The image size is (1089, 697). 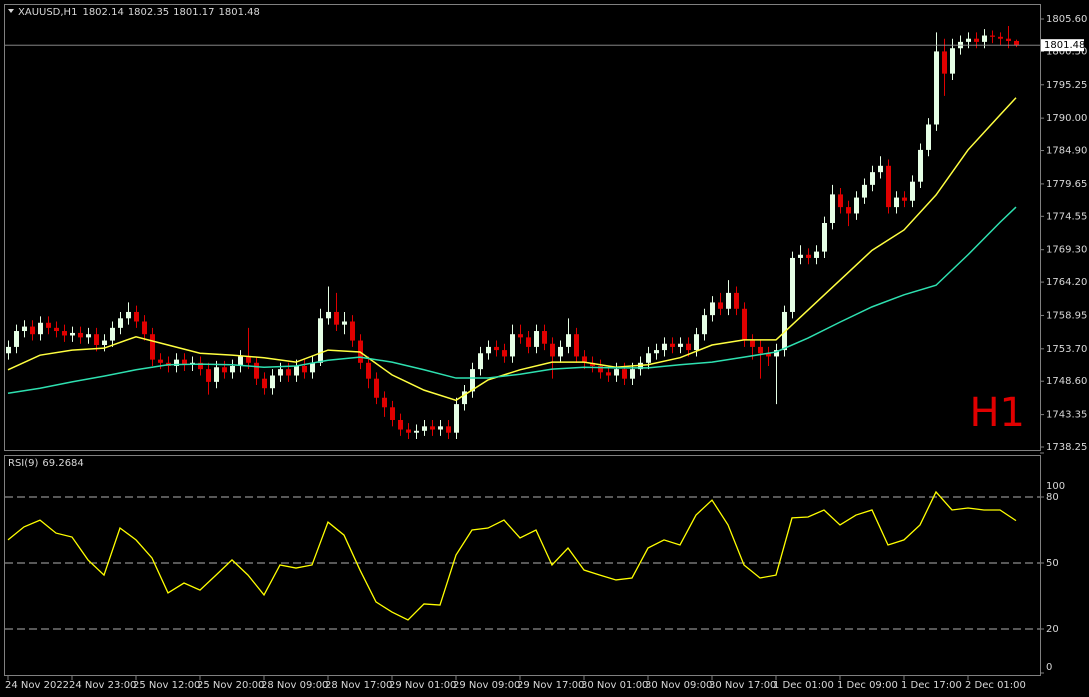 I want to click on x-tick-label: 1 Dec 17:00, so click(x=931, y=685).